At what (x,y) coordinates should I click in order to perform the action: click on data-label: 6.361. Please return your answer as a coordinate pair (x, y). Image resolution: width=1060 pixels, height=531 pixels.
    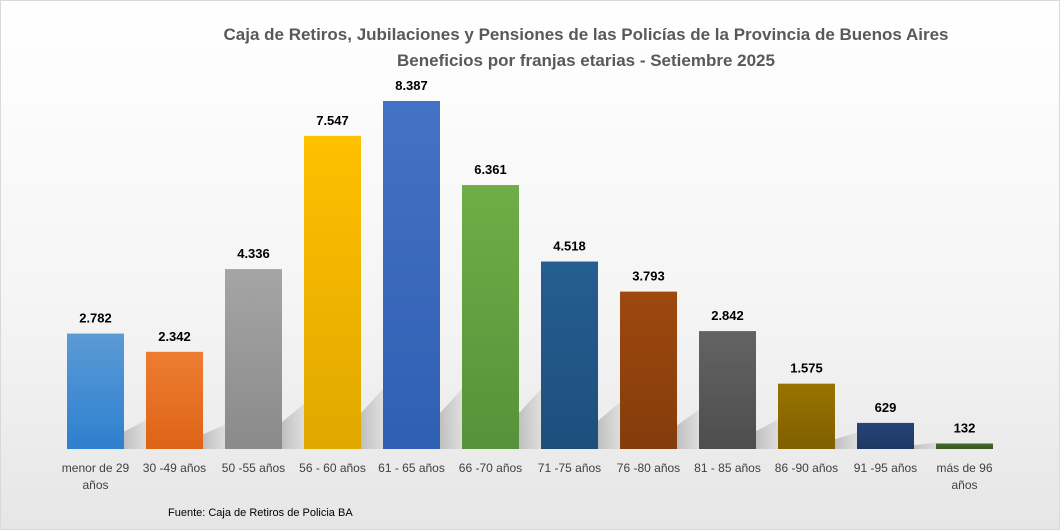
    Looking at the image, I should click on (490, 169).